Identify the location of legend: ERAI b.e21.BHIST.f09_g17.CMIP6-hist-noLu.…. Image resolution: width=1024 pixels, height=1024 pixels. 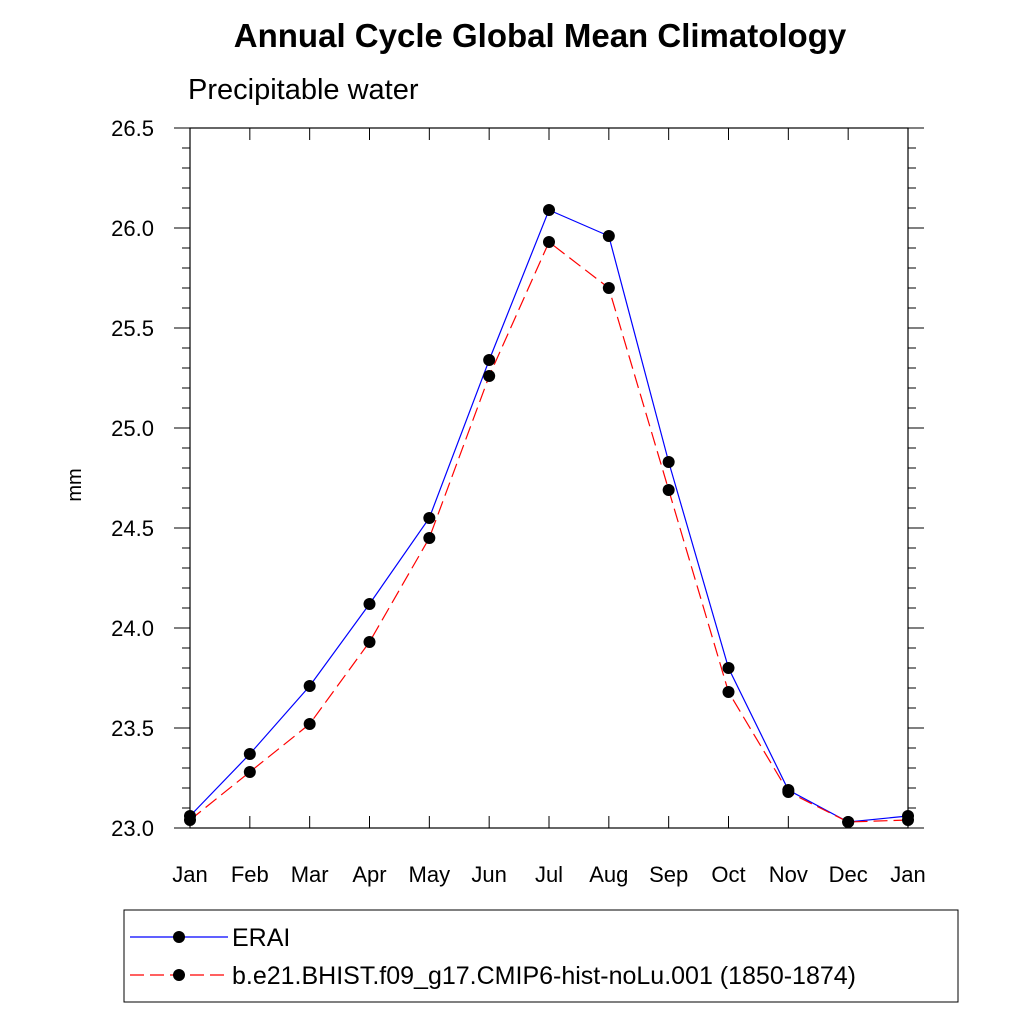
(541, 956).